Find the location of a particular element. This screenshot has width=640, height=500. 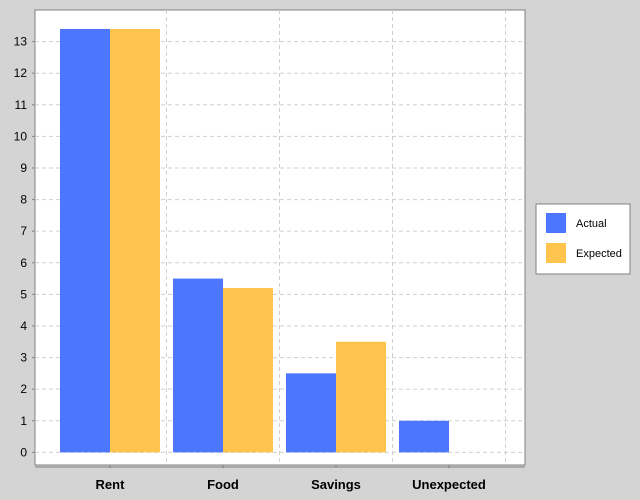

legend-swatch-actual is located at coordinates (556, 223).